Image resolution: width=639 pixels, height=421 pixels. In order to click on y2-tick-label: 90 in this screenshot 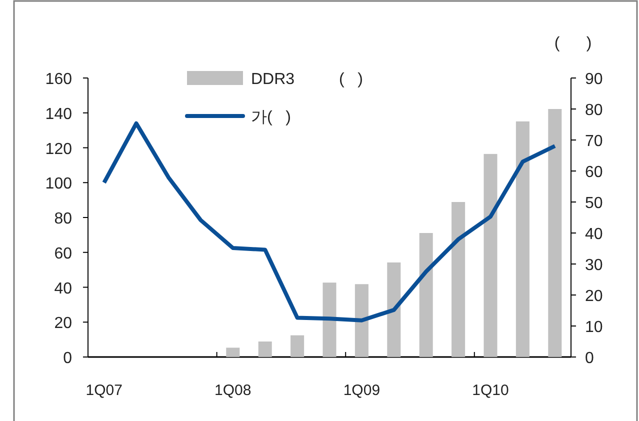, I will do `click(594, 79)`.